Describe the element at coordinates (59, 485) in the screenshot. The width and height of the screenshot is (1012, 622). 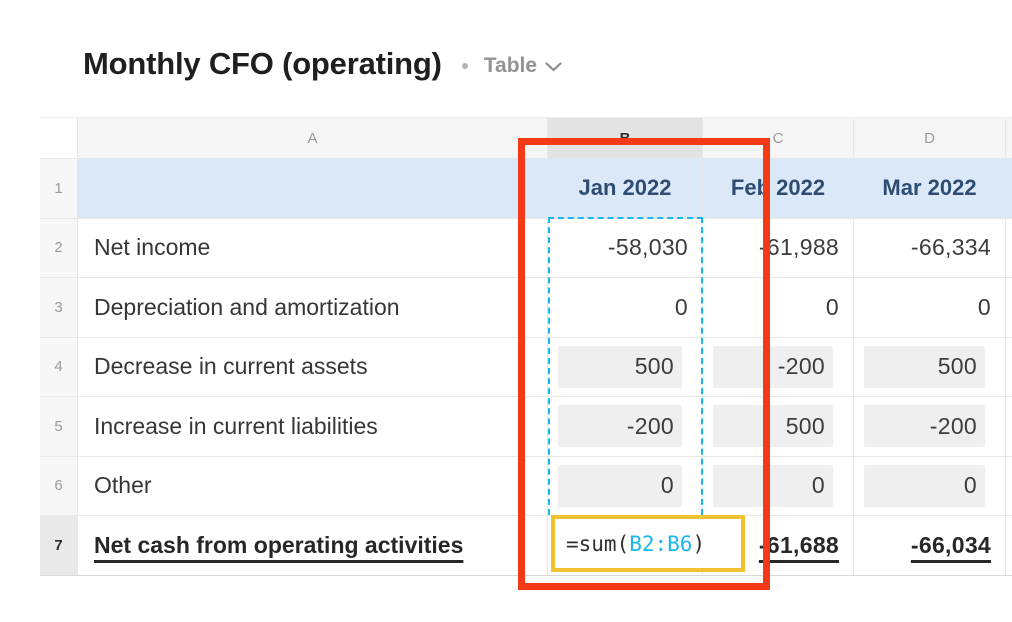
I see `row-number: 6` at that location.